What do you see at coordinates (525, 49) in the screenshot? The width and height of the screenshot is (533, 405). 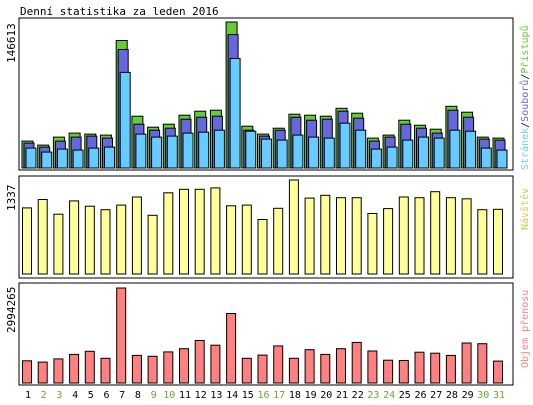 I see `legend-hits: Přístupů` at bounding box center [525, 49].